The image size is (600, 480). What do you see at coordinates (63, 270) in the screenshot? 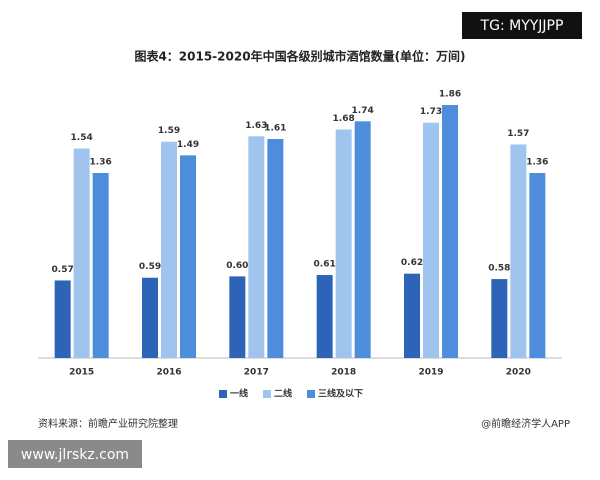
I see `value-label: 0.57` at bounding box center [63, 270].